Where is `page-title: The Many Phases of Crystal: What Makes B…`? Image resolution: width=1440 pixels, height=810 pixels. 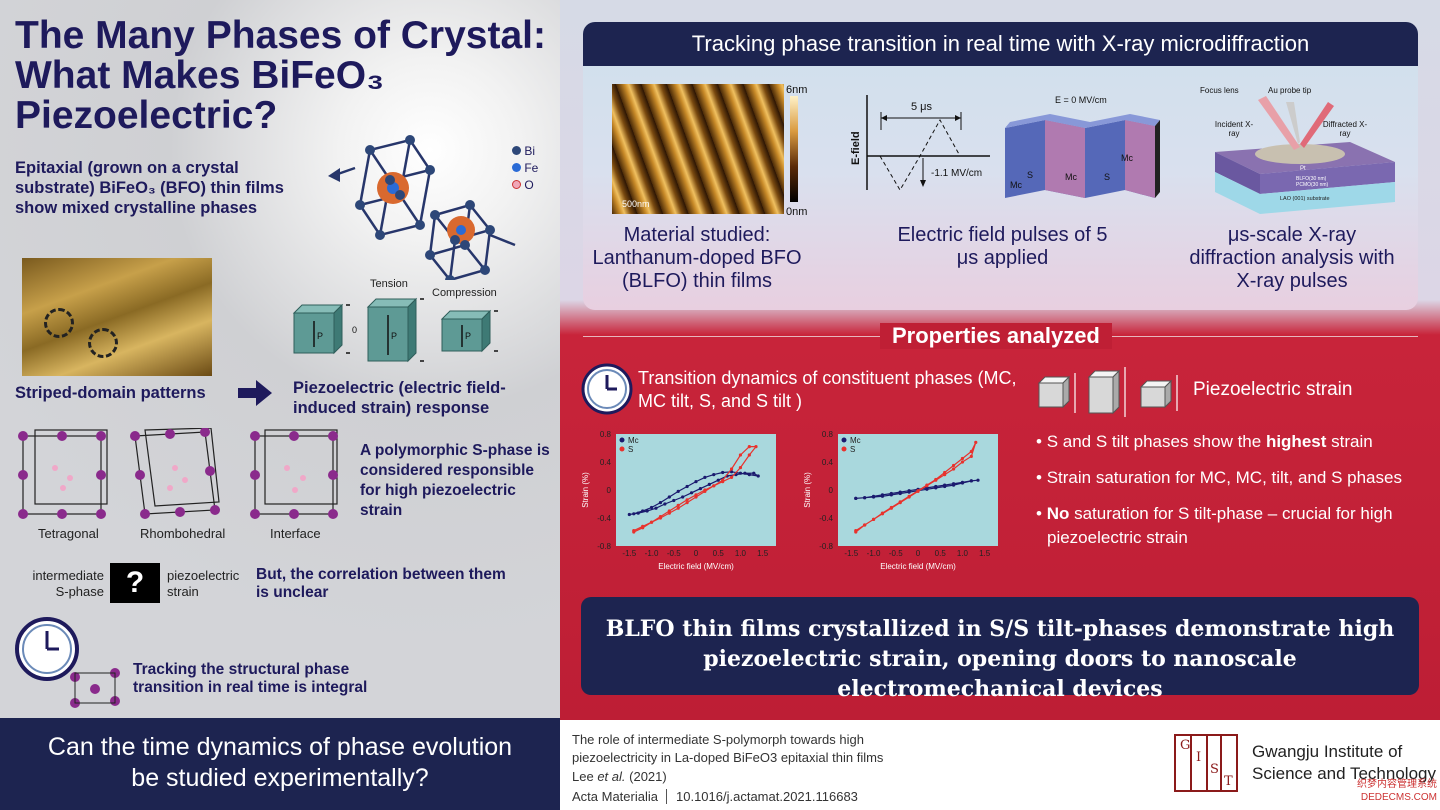
page-title: The Many Phases of Crystal: What Makes B… is located at coordinates (287, 76).